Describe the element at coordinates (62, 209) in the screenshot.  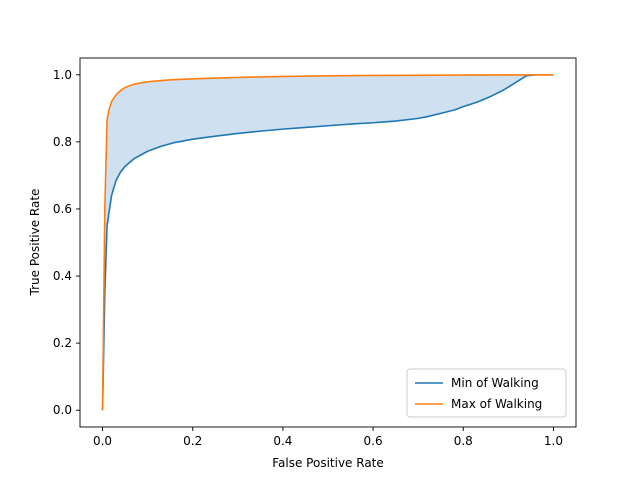
I see `y-tick-label: 0.6` at that location.